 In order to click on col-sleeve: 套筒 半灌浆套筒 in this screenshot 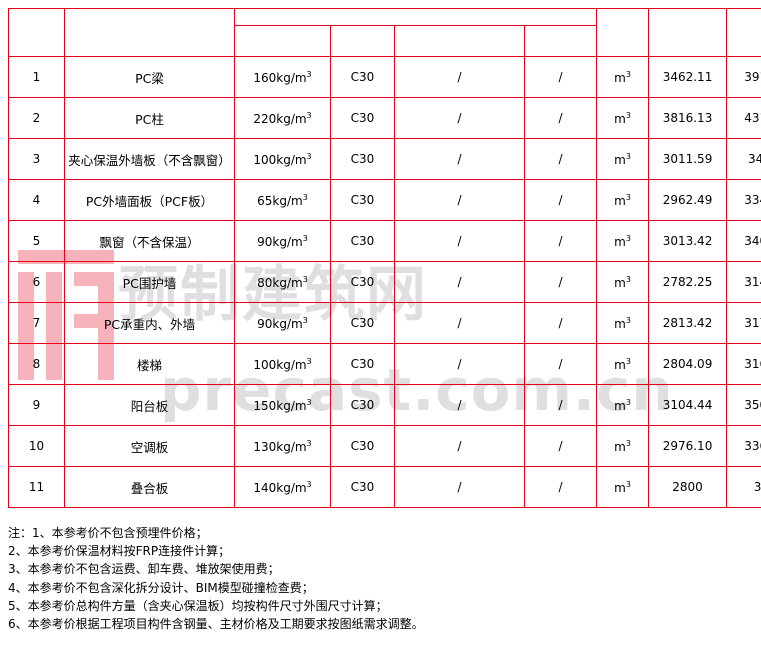, I will do `click(460, 41)`.